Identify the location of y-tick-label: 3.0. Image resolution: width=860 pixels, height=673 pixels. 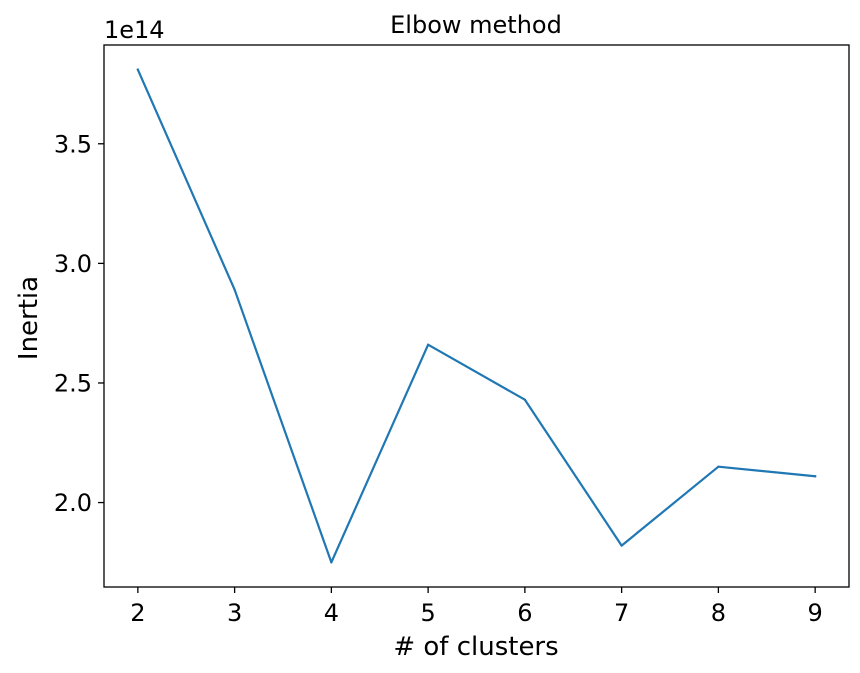
(73, 264).